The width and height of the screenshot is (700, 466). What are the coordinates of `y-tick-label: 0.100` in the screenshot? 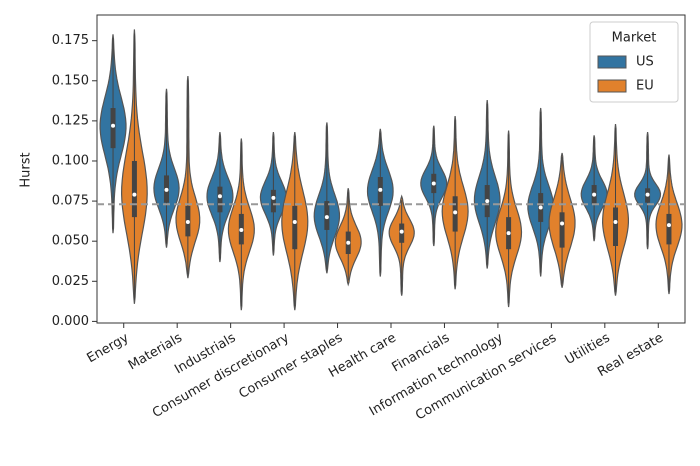 It's located at (70, 160).